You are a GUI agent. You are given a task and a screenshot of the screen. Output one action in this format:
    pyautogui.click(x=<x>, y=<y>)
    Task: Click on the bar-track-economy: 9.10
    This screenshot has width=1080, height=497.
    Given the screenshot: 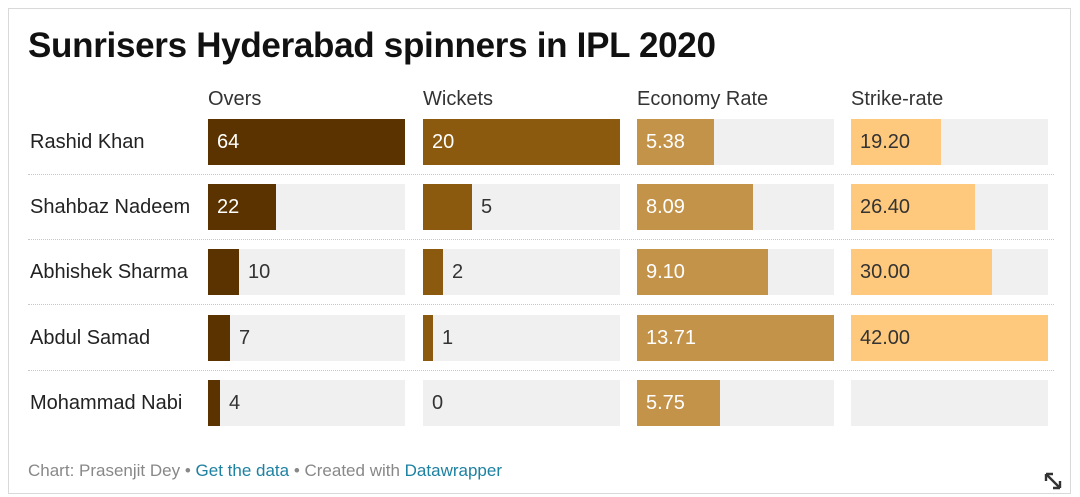 What is the action you would take?
    pyautogui.click(x=735, y=272)
    